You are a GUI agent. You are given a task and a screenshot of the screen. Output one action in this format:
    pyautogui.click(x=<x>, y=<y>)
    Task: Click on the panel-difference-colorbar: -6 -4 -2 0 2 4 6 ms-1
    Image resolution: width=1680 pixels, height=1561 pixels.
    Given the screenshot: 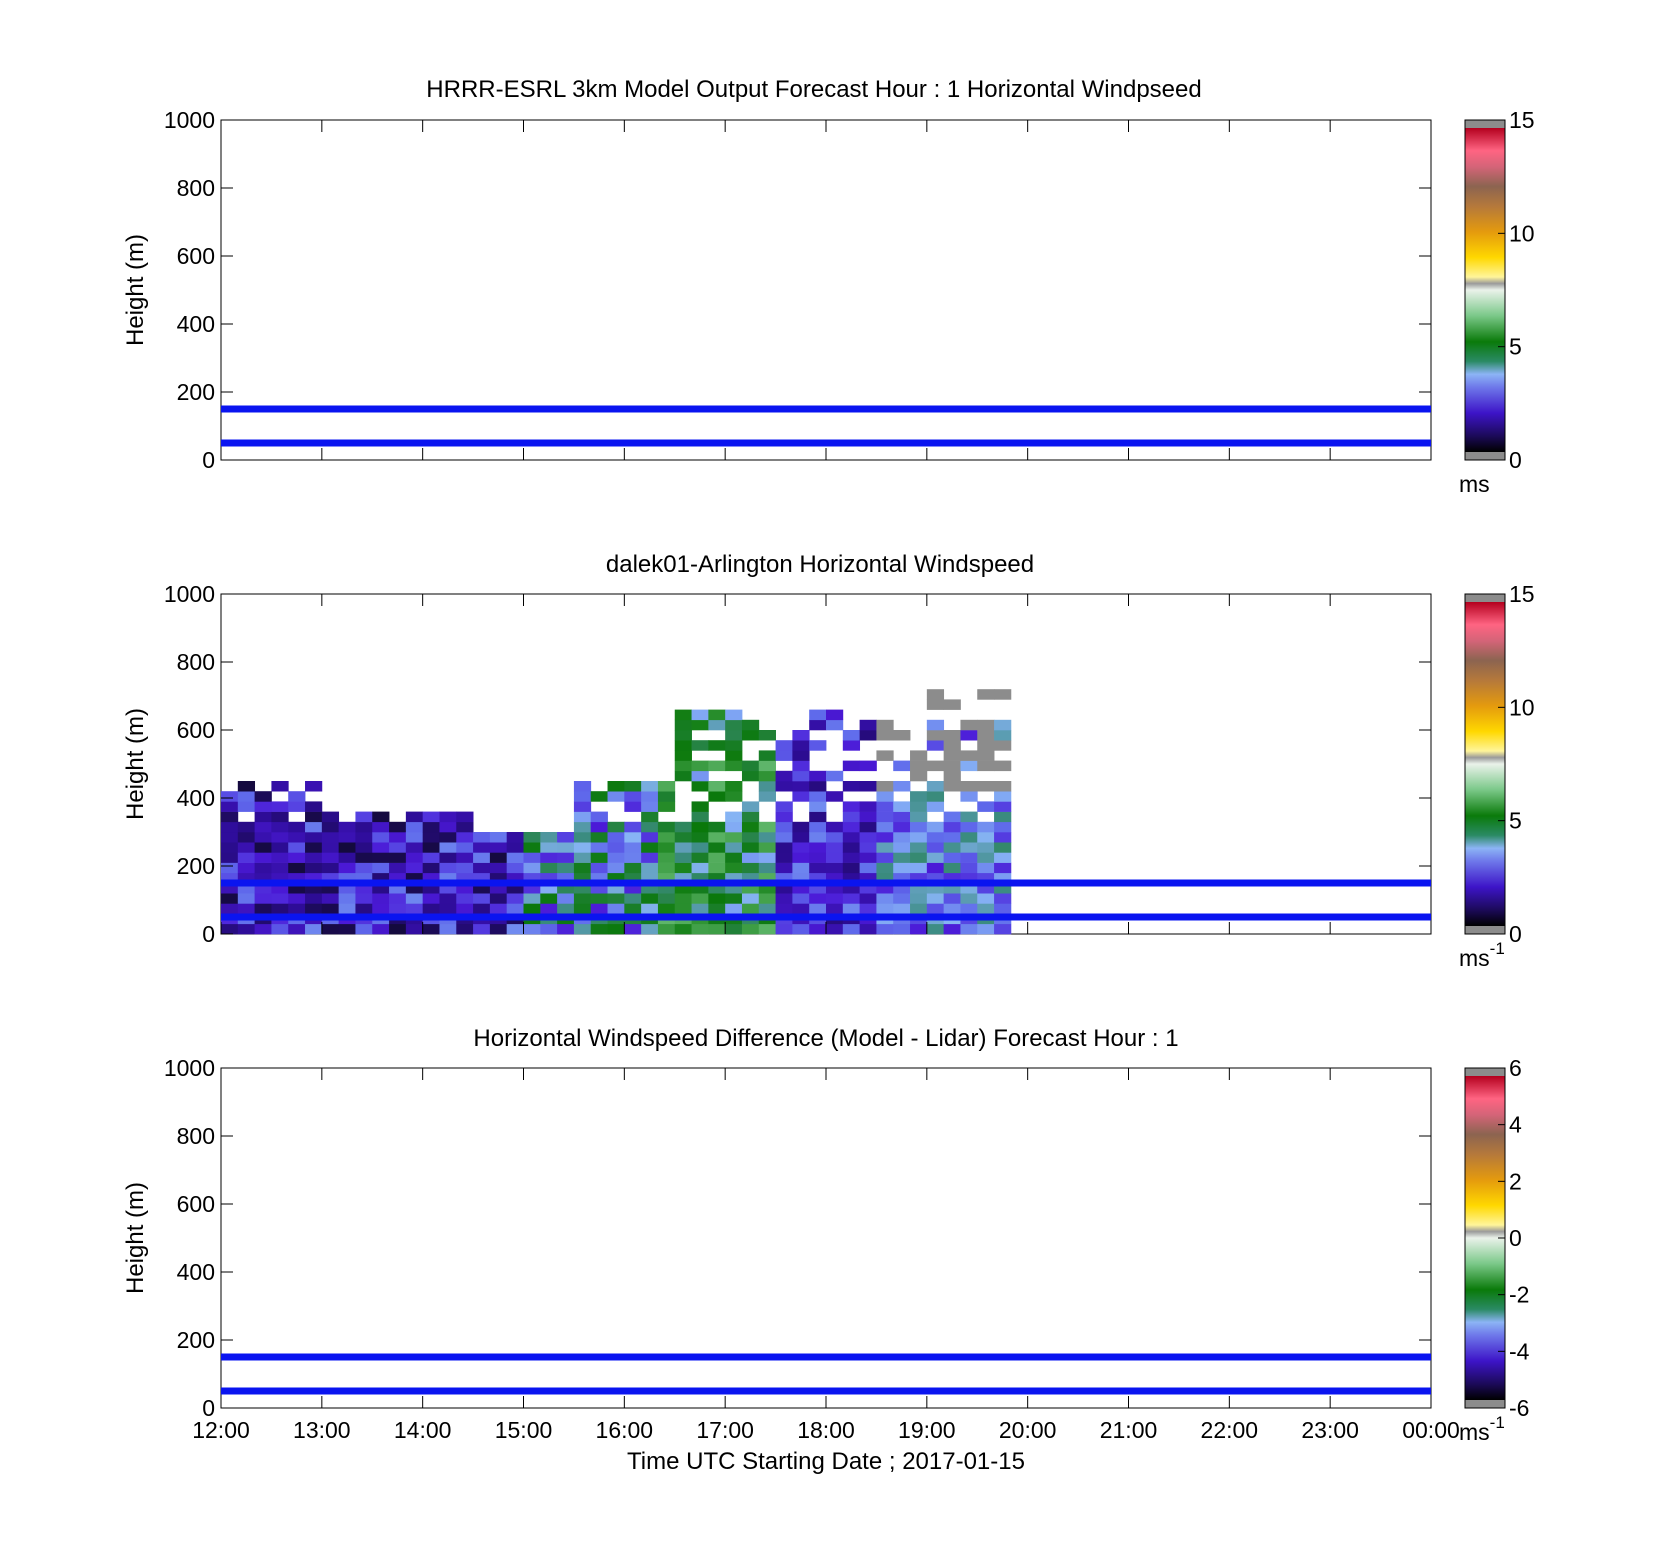 What is the action you would take?
    pyautogui.click(x=1494, y=1250)
    